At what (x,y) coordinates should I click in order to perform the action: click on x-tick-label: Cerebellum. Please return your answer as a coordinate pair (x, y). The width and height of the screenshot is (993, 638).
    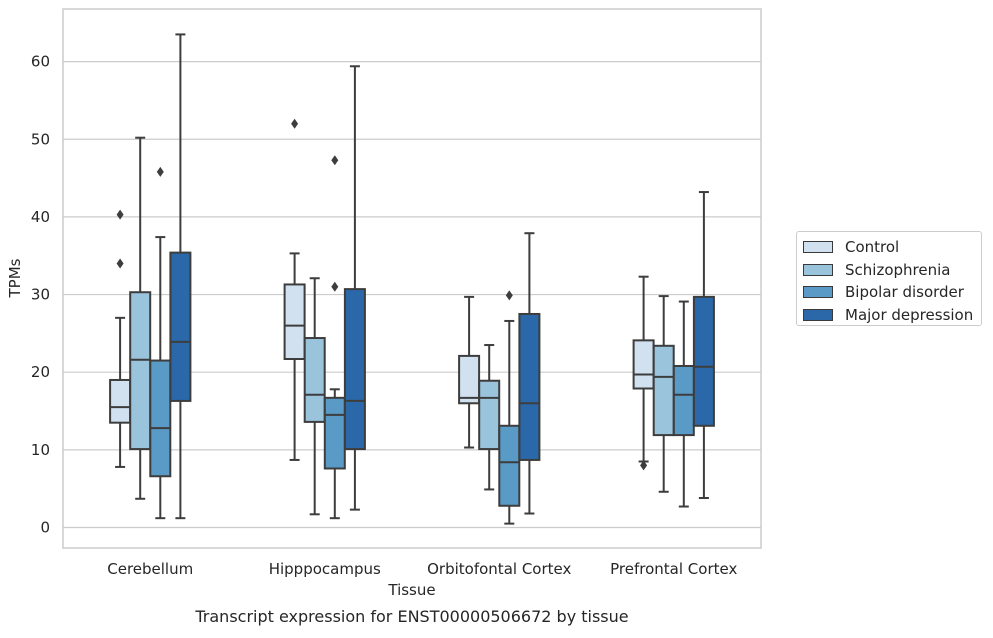
    Looking at the image, I should click on (150, 569).